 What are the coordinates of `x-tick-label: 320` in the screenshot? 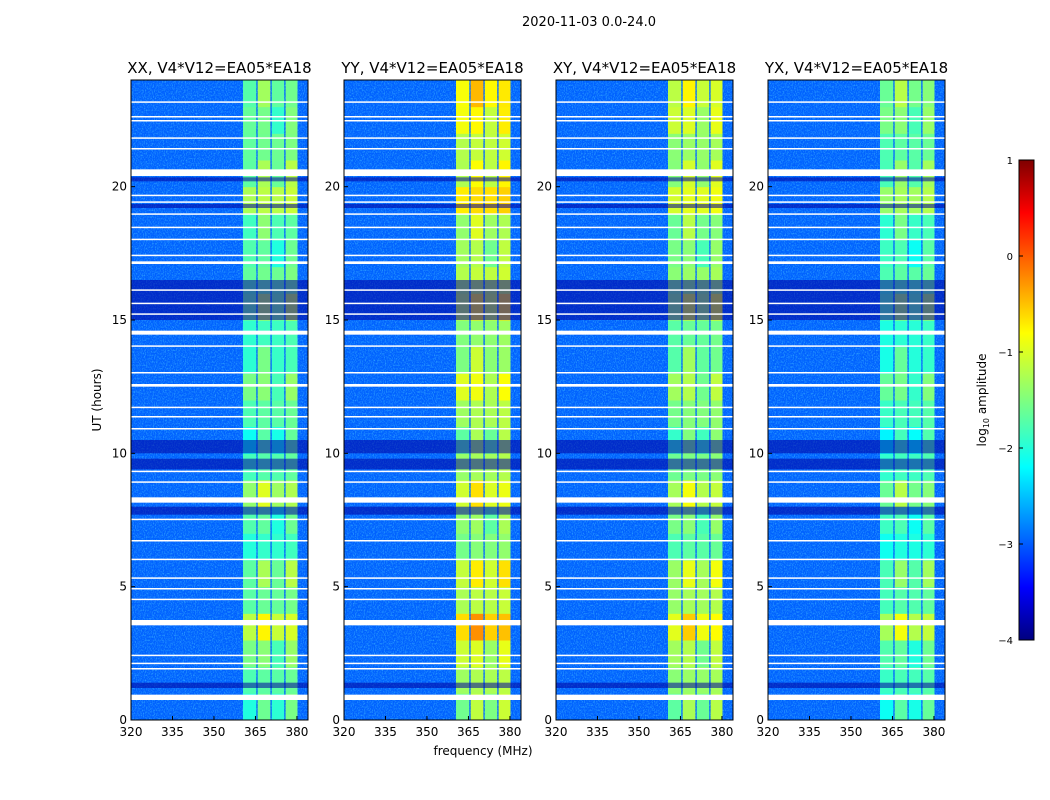 It's located at (768, 732).